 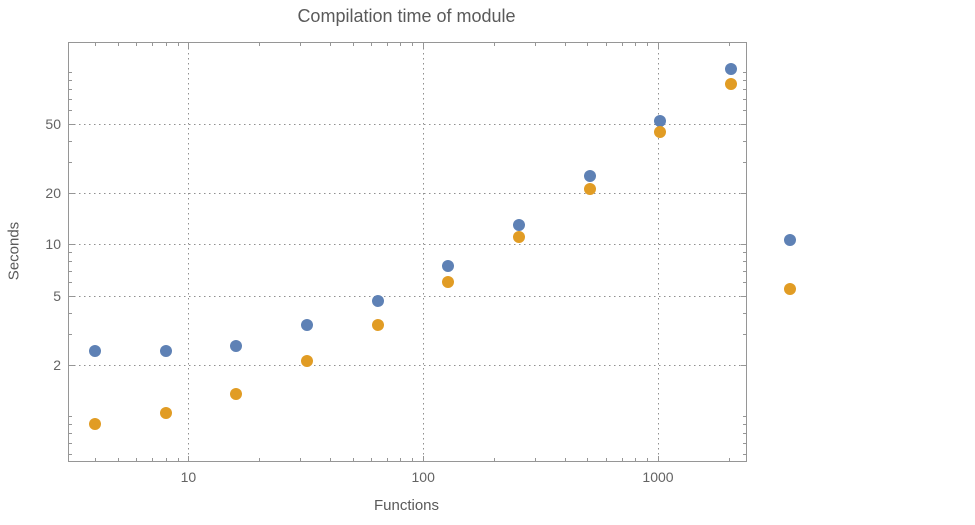 What do you see at coordinates (53, 244) in the screenshot?
I see `y-tick-label: 10` at bounding box center [53, 244].